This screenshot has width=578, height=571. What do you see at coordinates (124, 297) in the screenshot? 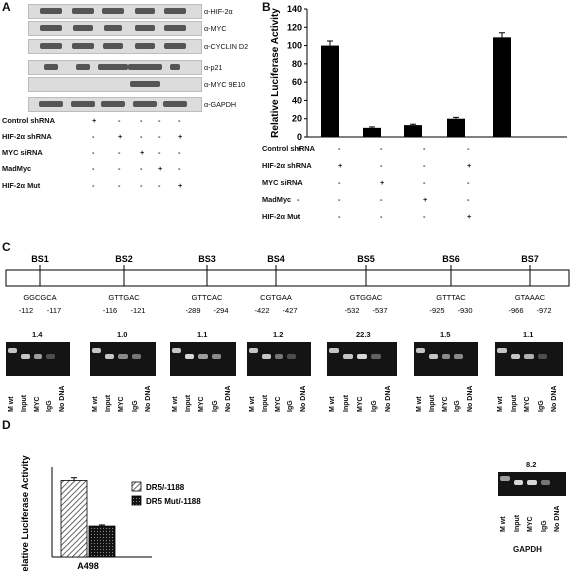
I see `binding-site-sequence: GTTGAC` at bounding box center [124, 297].